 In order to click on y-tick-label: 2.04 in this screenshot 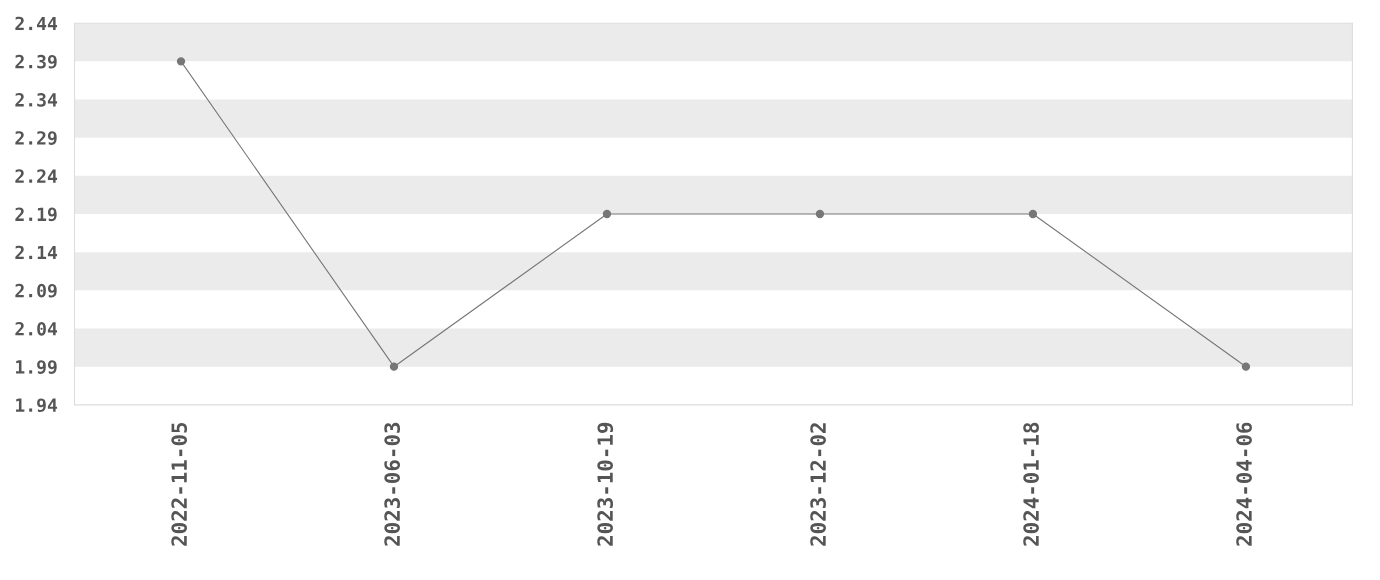, I will do `click(36, 328)`.